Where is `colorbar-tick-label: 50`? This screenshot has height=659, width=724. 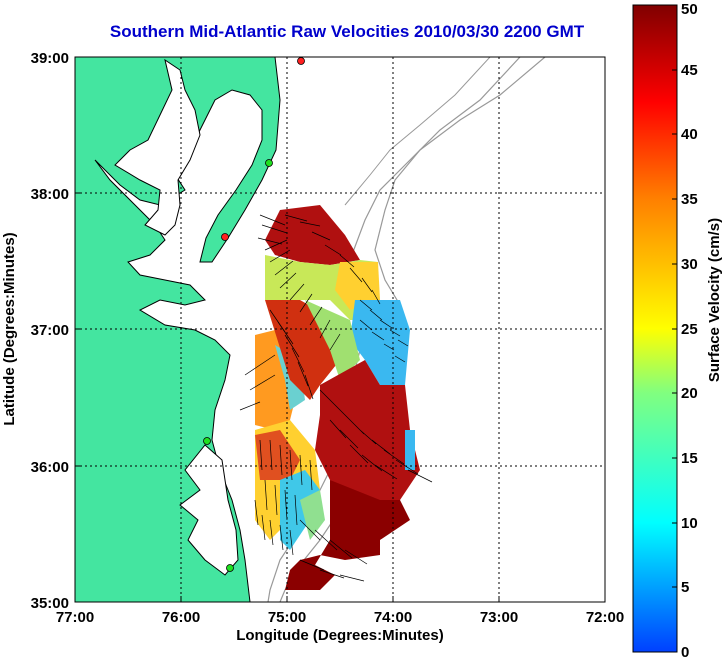 colorbar-tick-label: 50 is located at coordinates (689, 9).